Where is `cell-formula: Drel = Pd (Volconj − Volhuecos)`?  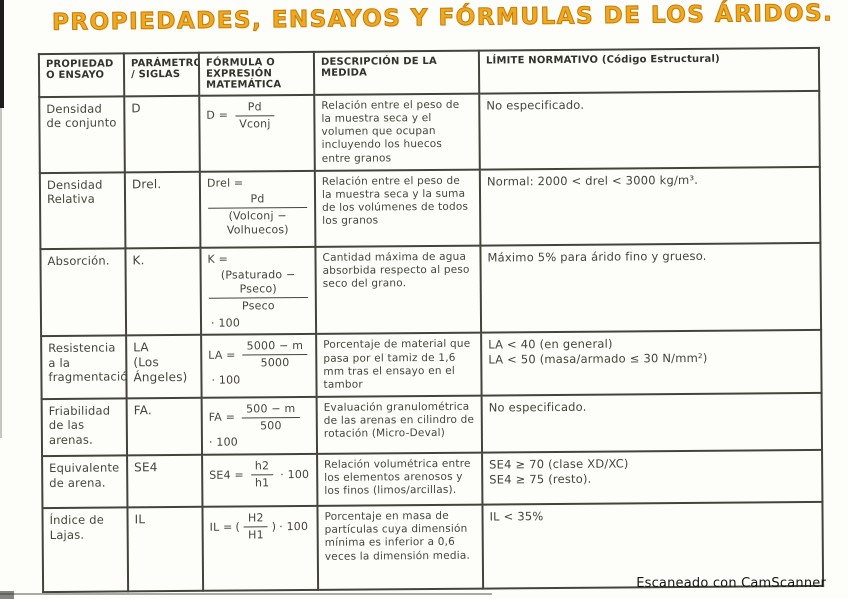 cell-formula: Drel = Pd (Volconj − Volhuecos) is located at coordinates (257, 209).